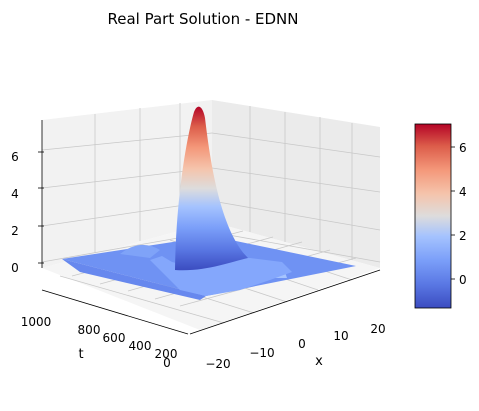 The height and width of the screenshot is (411, 479). Describe the element at coordinates (211, 188) in the screenshot. I see `surface-main-peak` at that location.